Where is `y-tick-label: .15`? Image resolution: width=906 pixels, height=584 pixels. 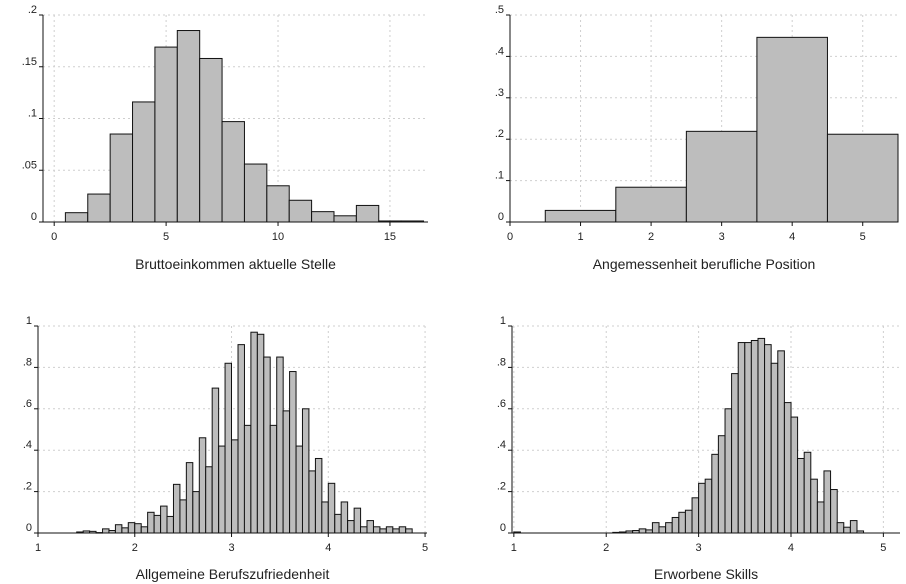 y-tick-label: .15 is located at coordinates (29, 62).